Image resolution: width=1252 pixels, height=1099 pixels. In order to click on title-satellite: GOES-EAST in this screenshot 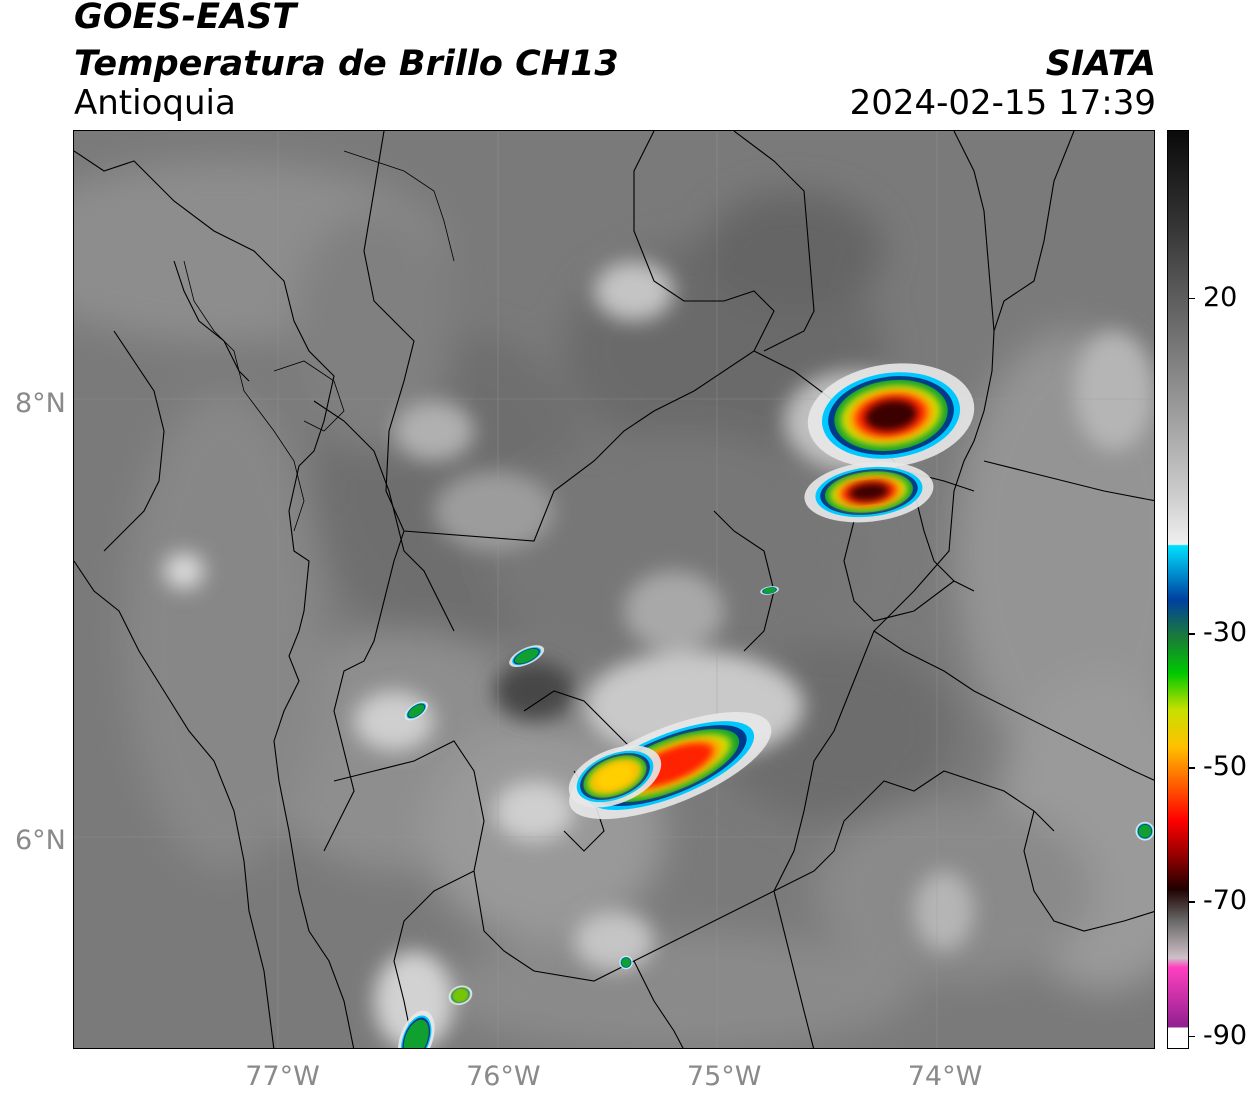, I will do `click(185, 18)`.